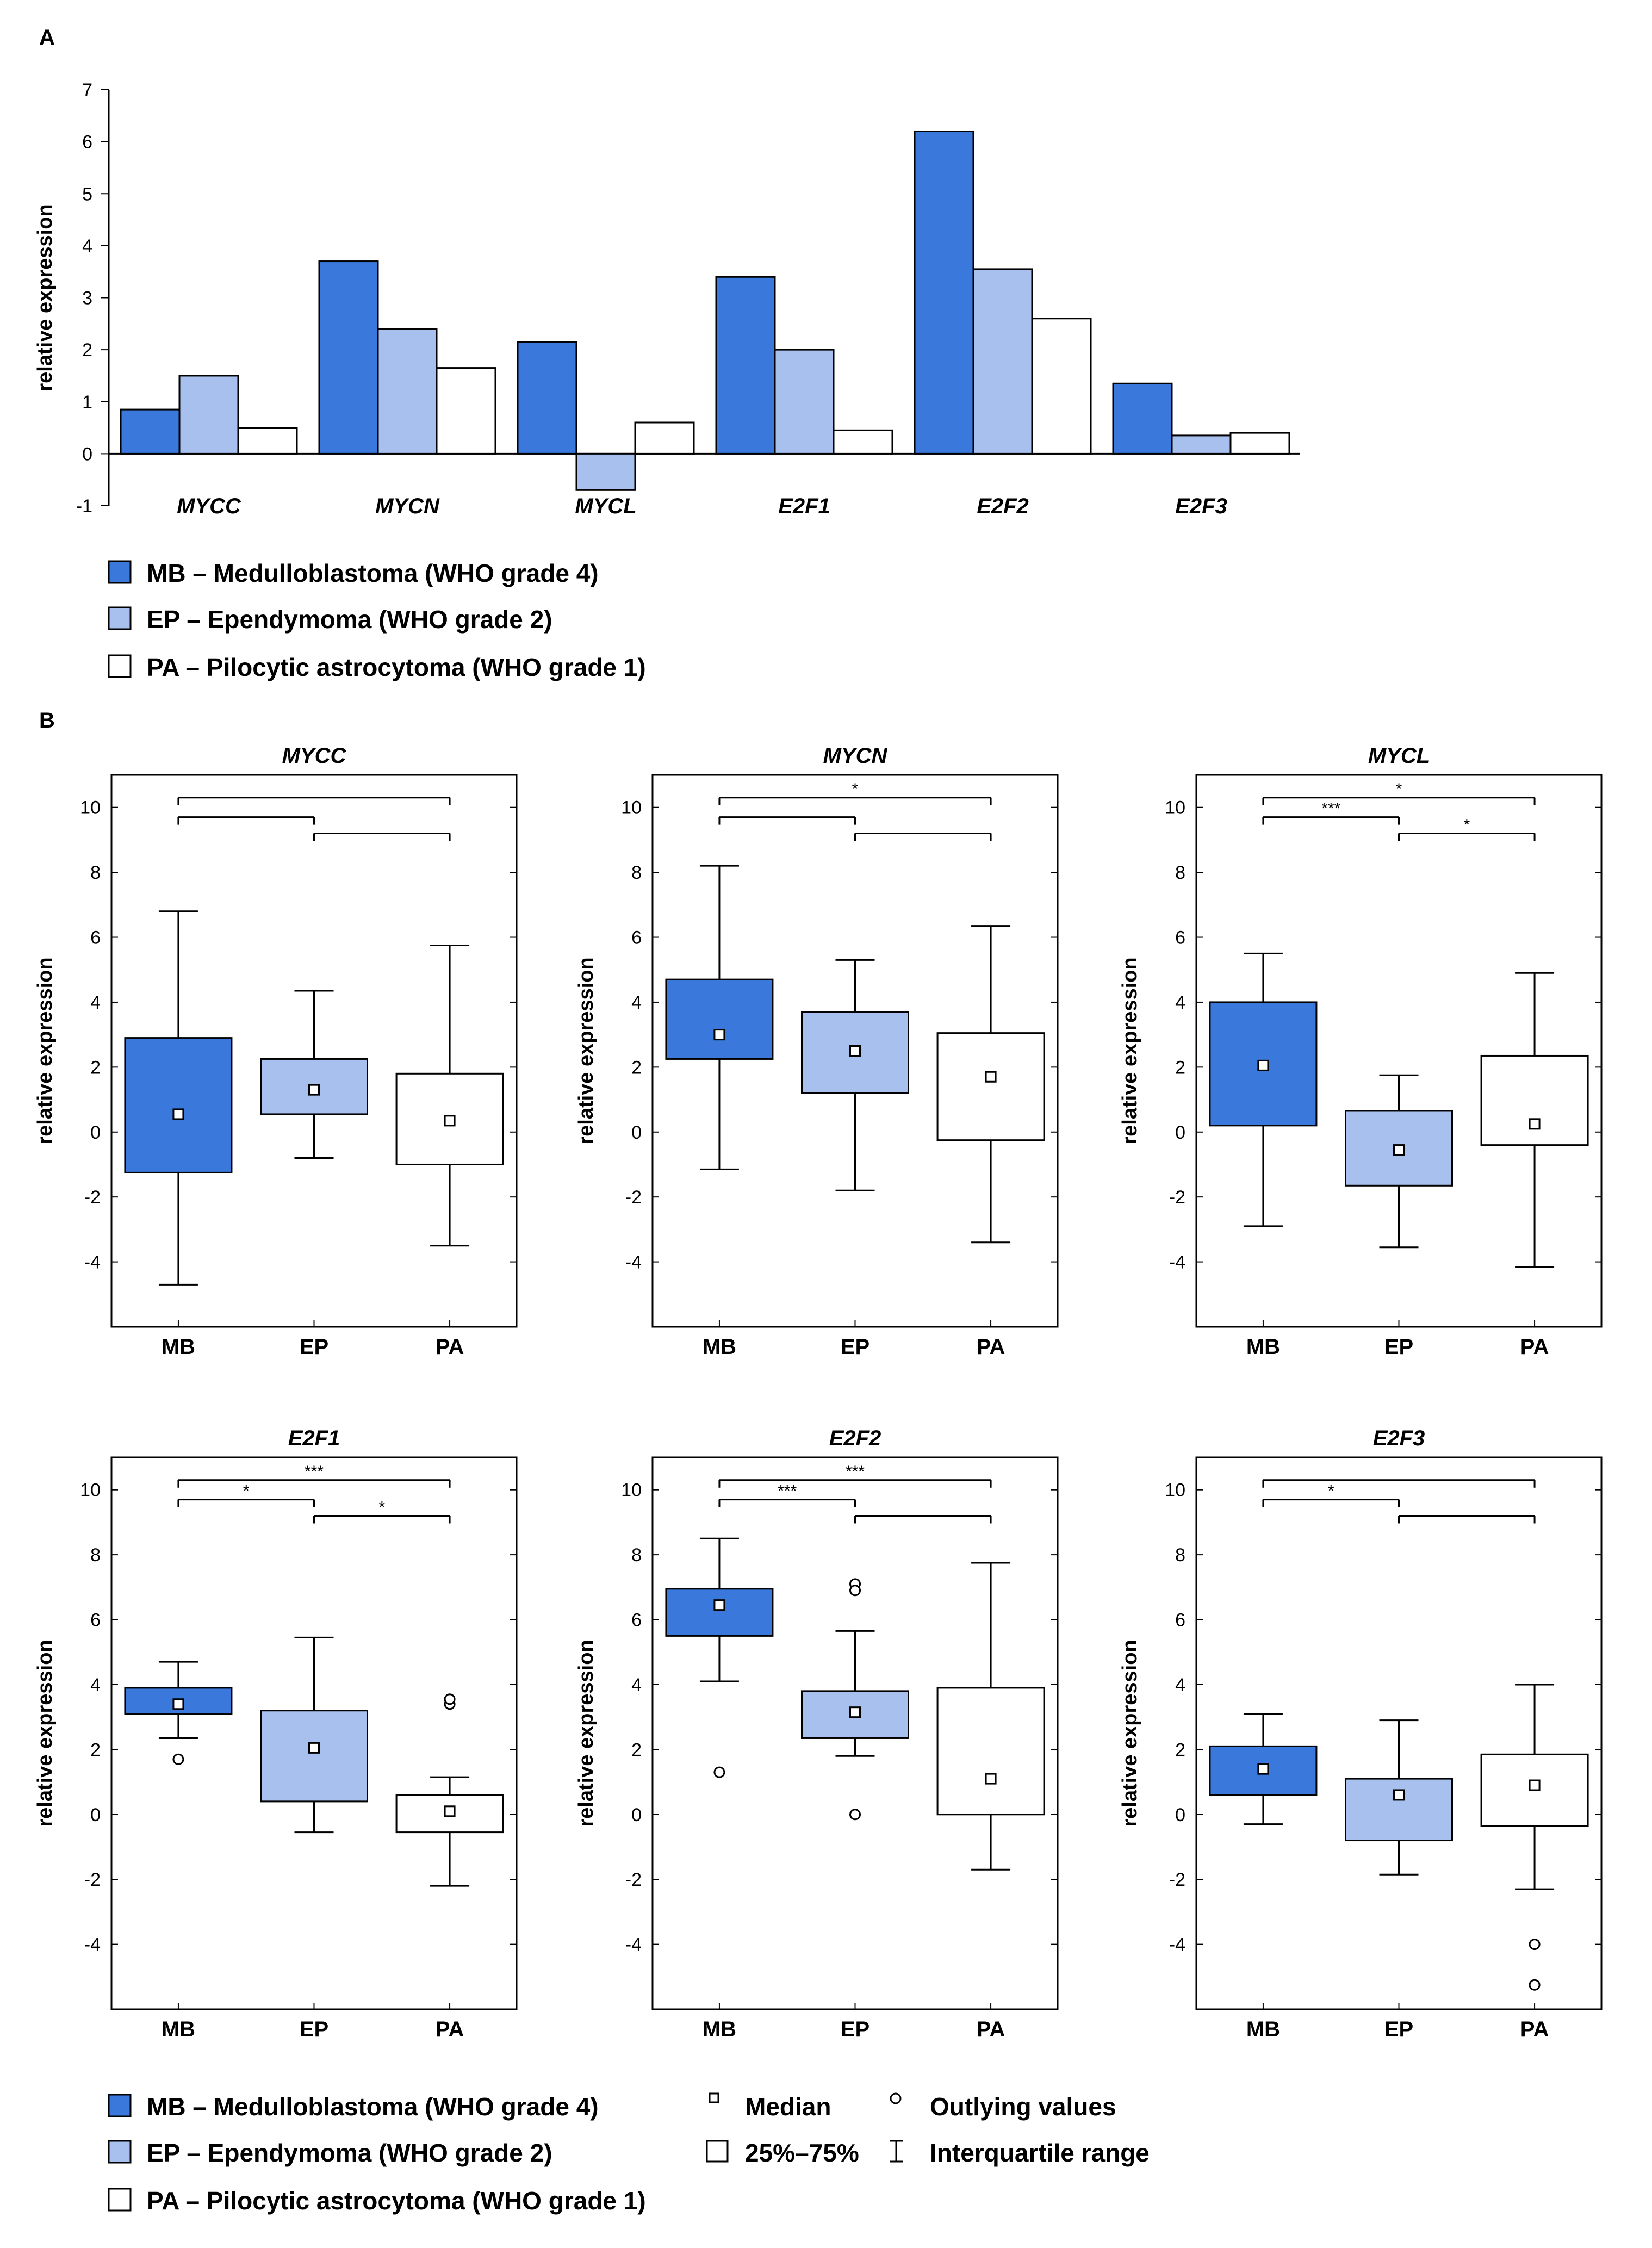 This screenshot has height=2248, width=1652. Describe the element at coordinates (208, 415) in the screenshot. I see `bar-ep-mycc` at that location.